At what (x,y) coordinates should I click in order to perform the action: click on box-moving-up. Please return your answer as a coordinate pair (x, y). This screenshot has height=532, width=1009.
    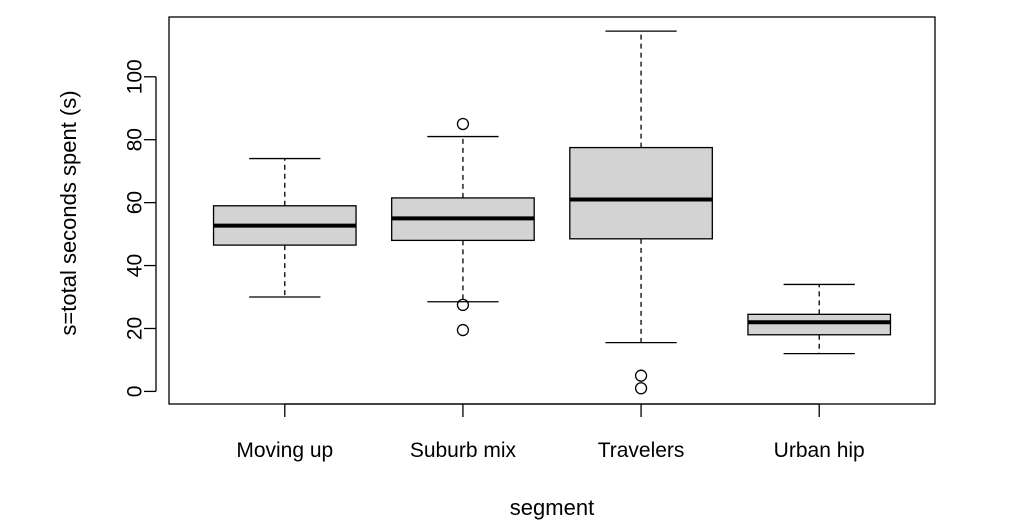
    Looking at the image, I should click on (284, 227).